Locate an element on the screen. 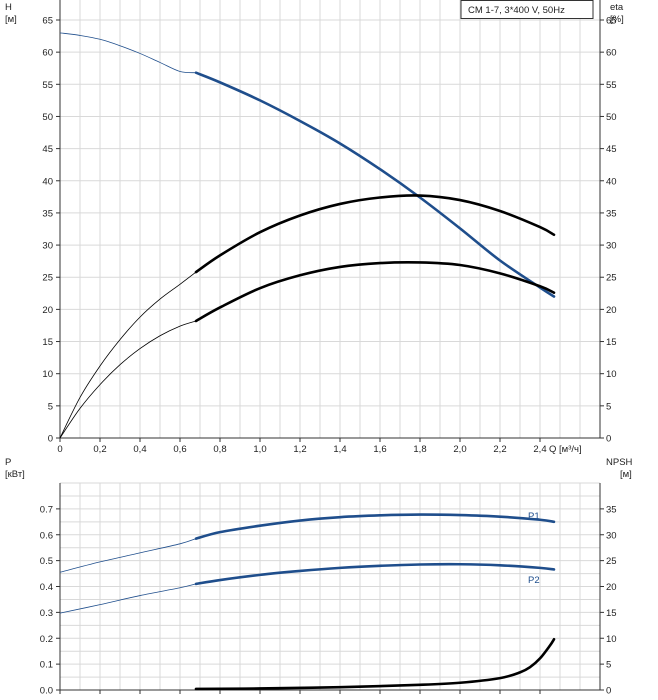  series-P2 is located at coordinates (375, 574).